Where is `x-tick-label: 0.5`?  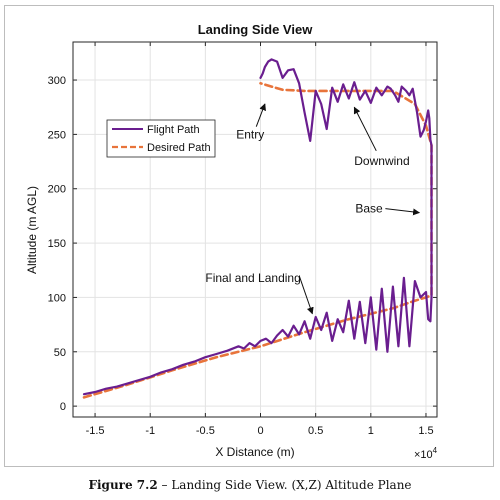 x-tick-label: 0.5 is located at coordinates (315, 431).